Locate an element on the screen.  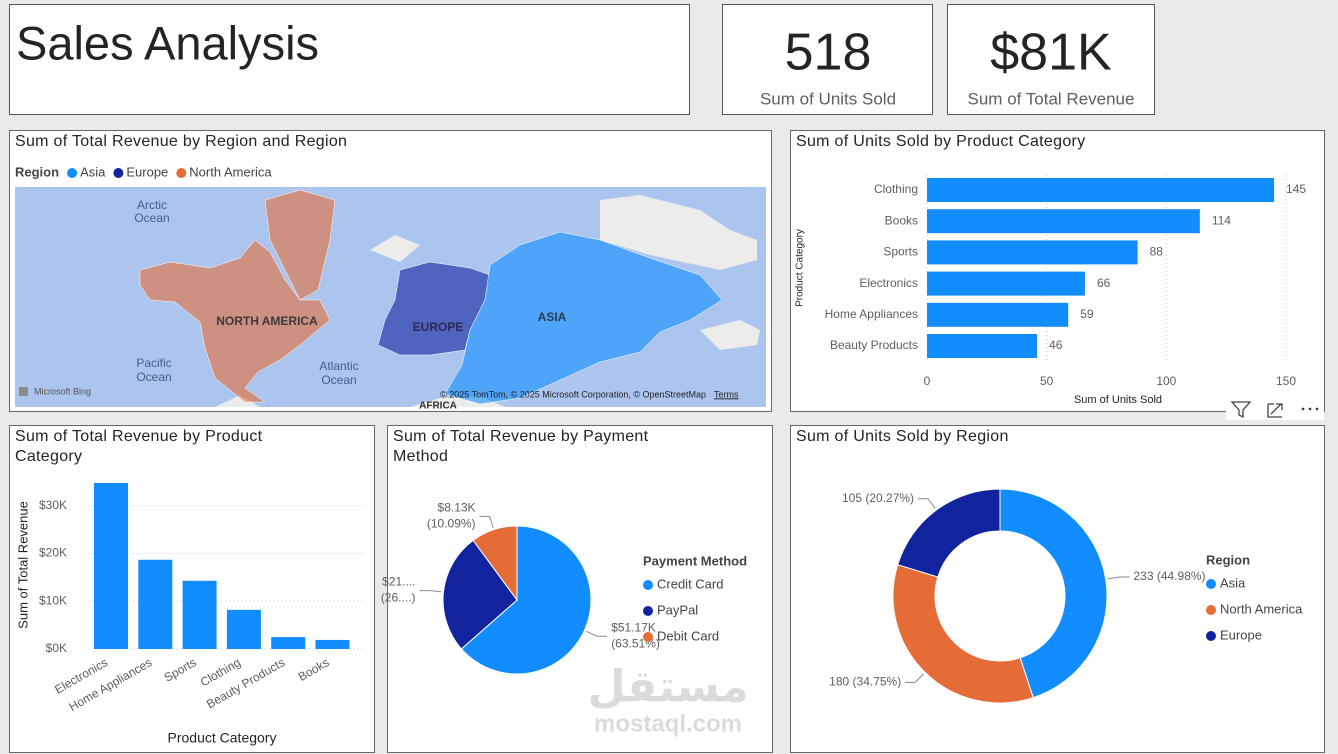
visual-title-box: Sum of Units Sold by Product Category is located at coordinates (941, 141).